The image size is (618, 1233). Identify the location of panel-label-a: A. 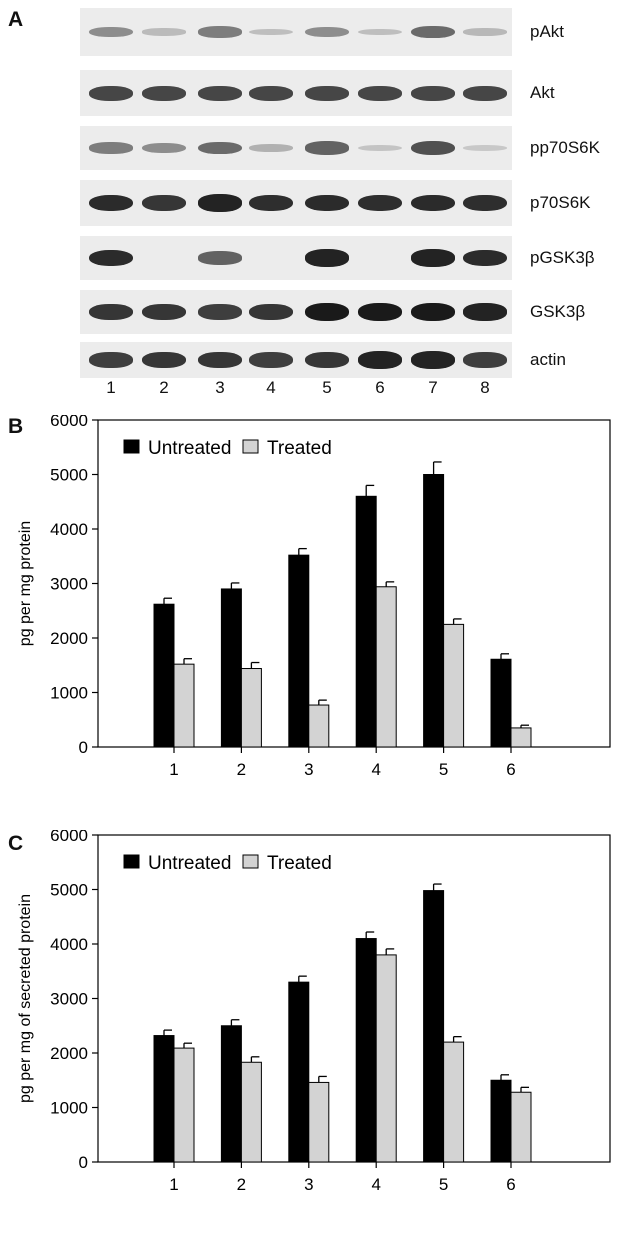
(16, 19).